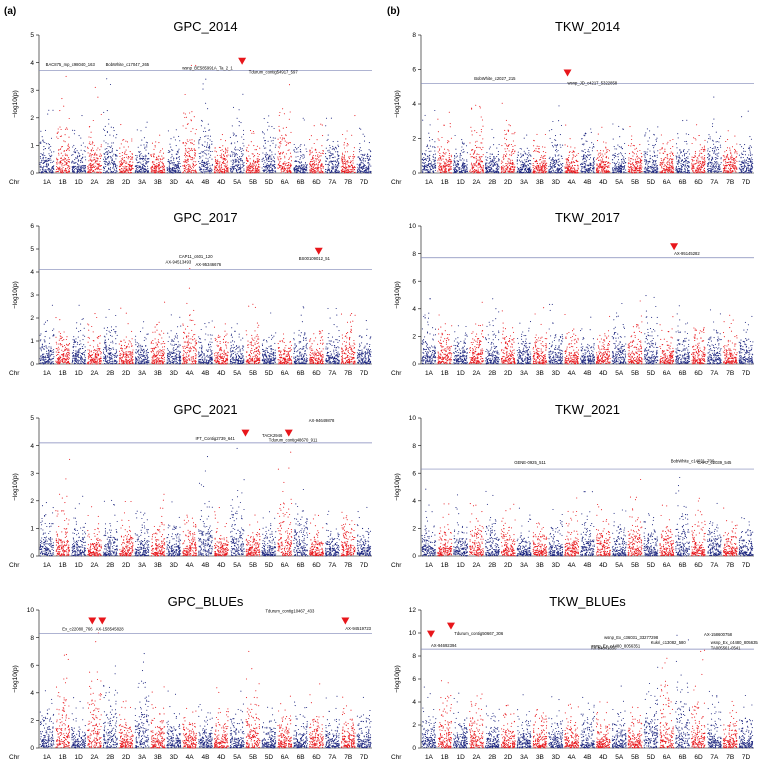  What do you see at coordinates (393, 11) in the screenshot?
I see `panel-label-b: (b)` at bounding box center [393, 11].